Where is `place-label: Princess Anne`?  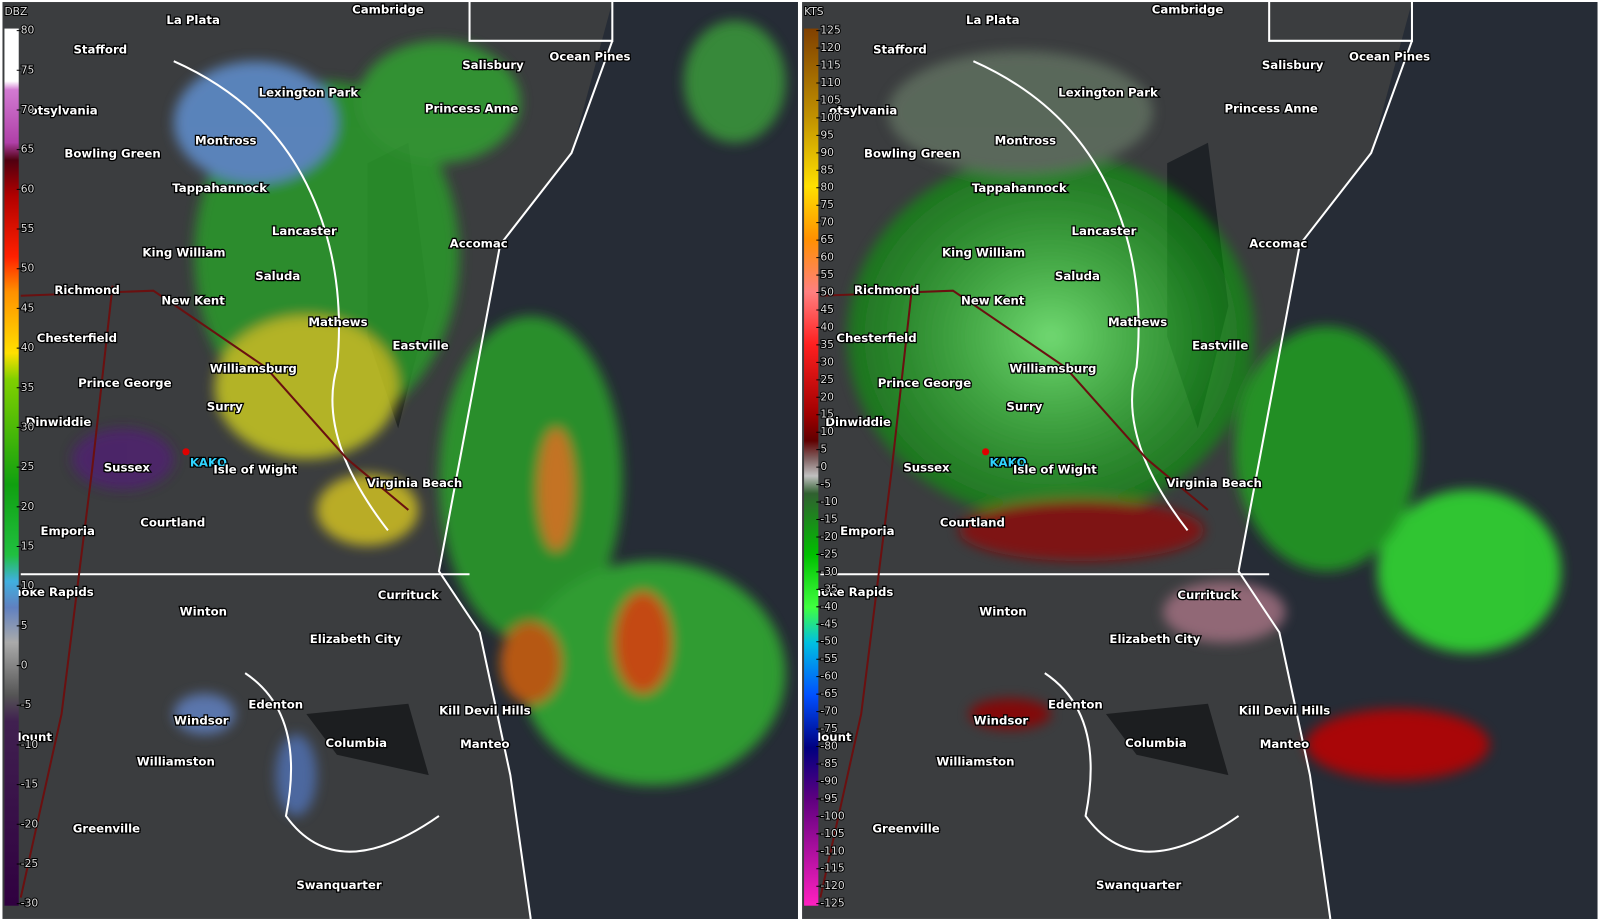 place-label: Princess Anne is located at coordinates (471, 109).